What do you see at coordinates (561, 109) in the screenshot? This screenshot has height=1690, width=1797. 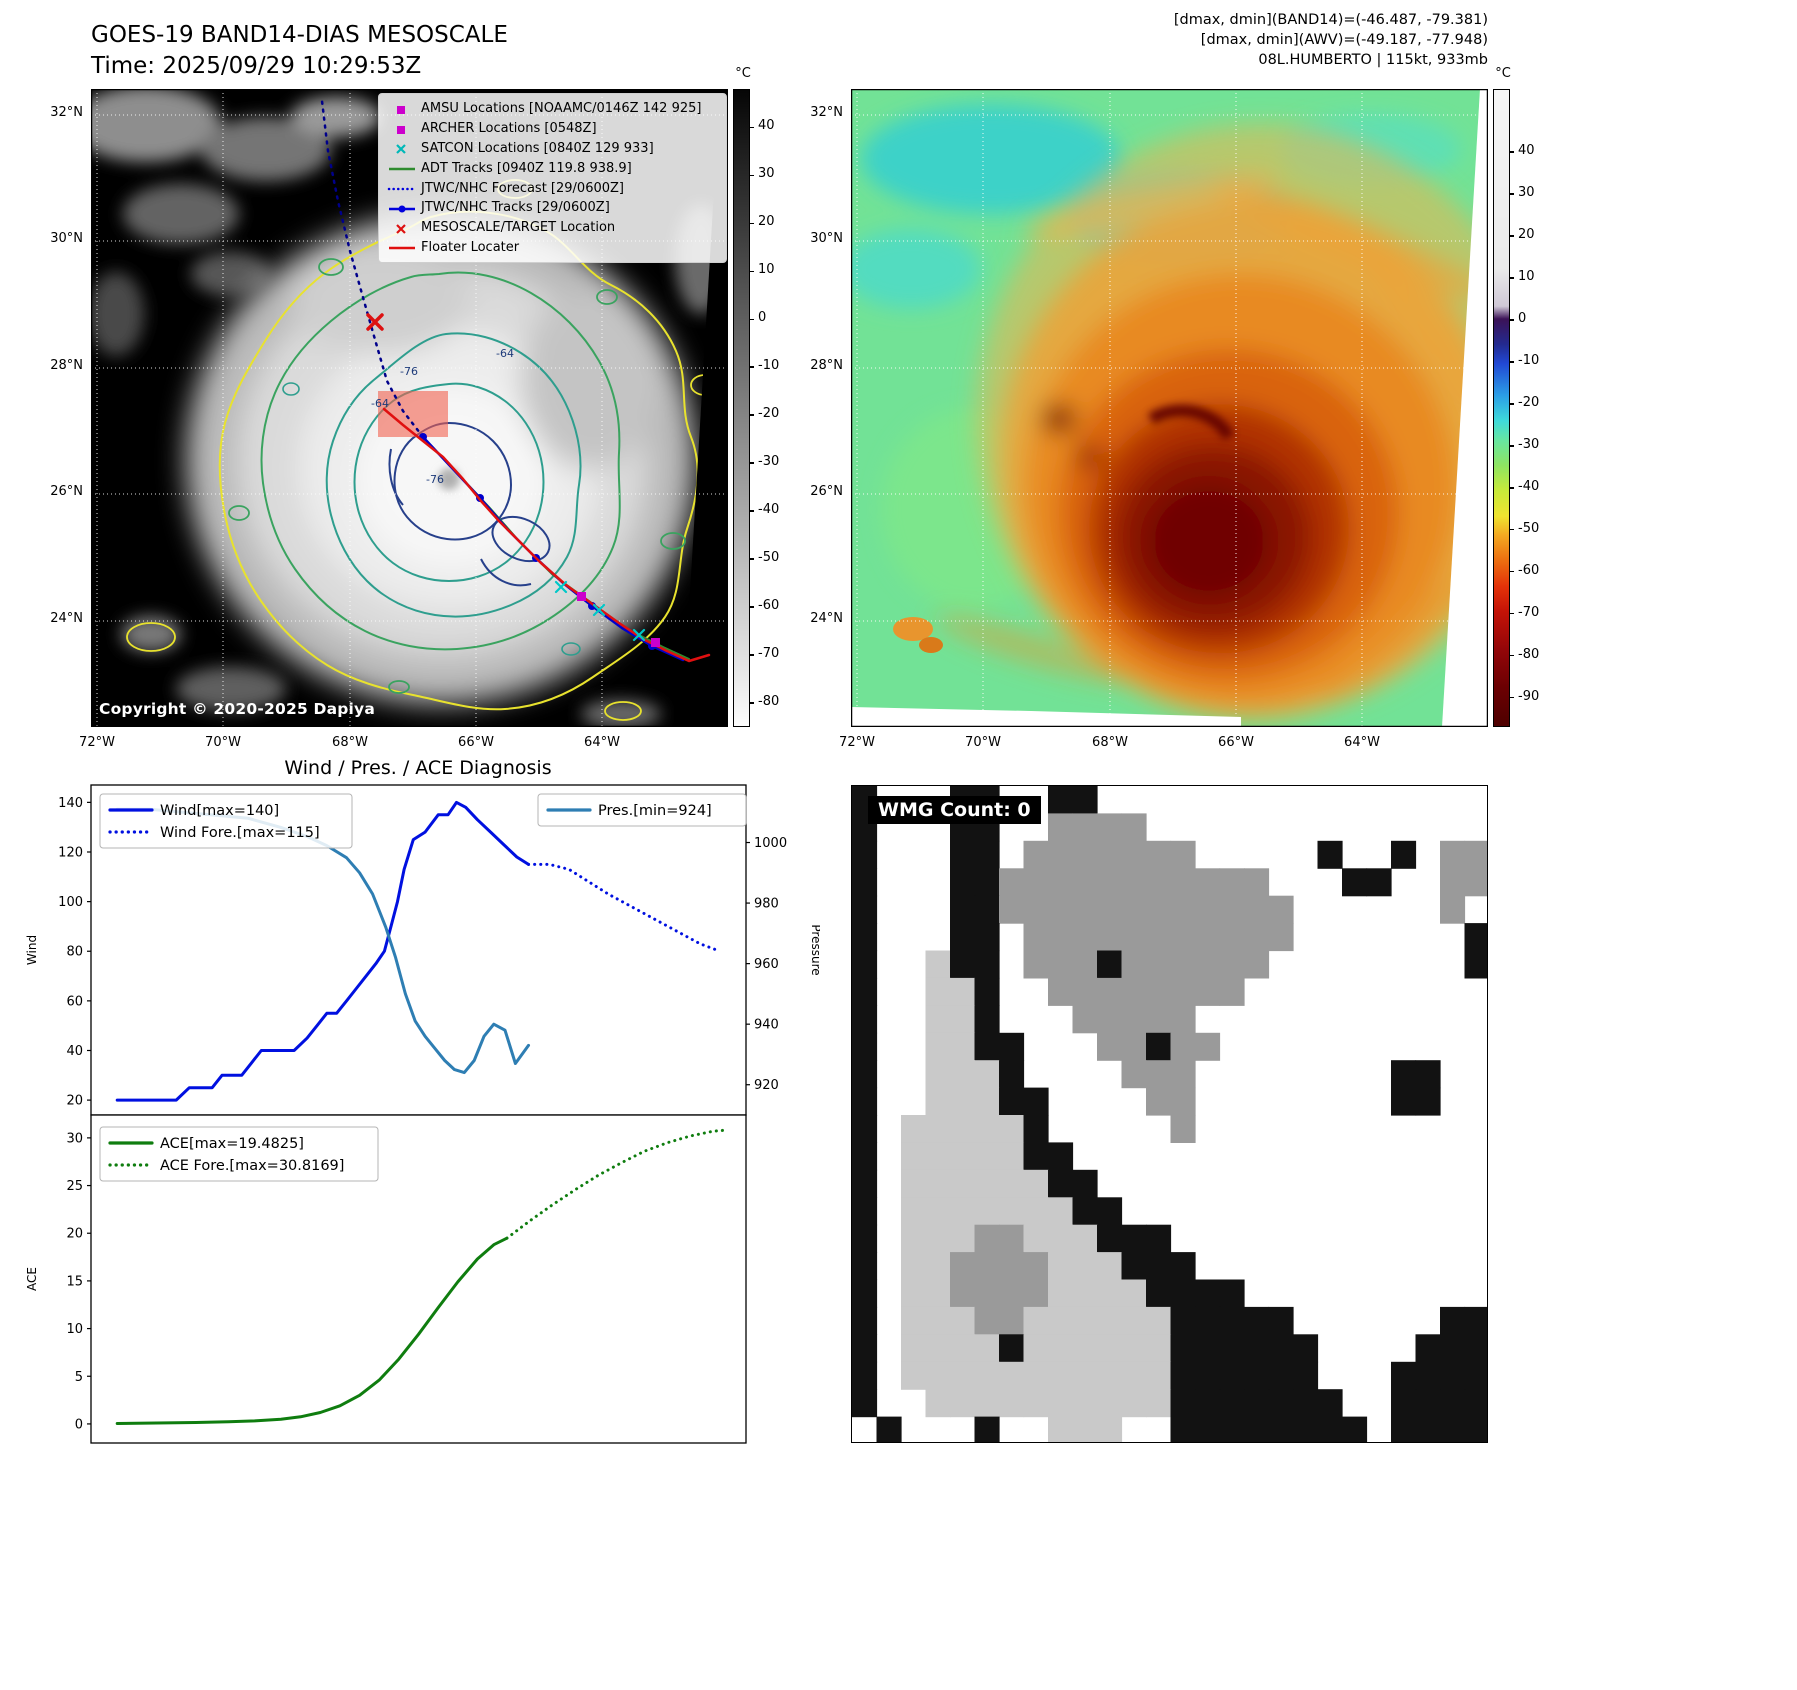 I see `legend-label: AMSU Locations [NOAAMC/0146Z 142 925]` at bounding box center [561, 109].